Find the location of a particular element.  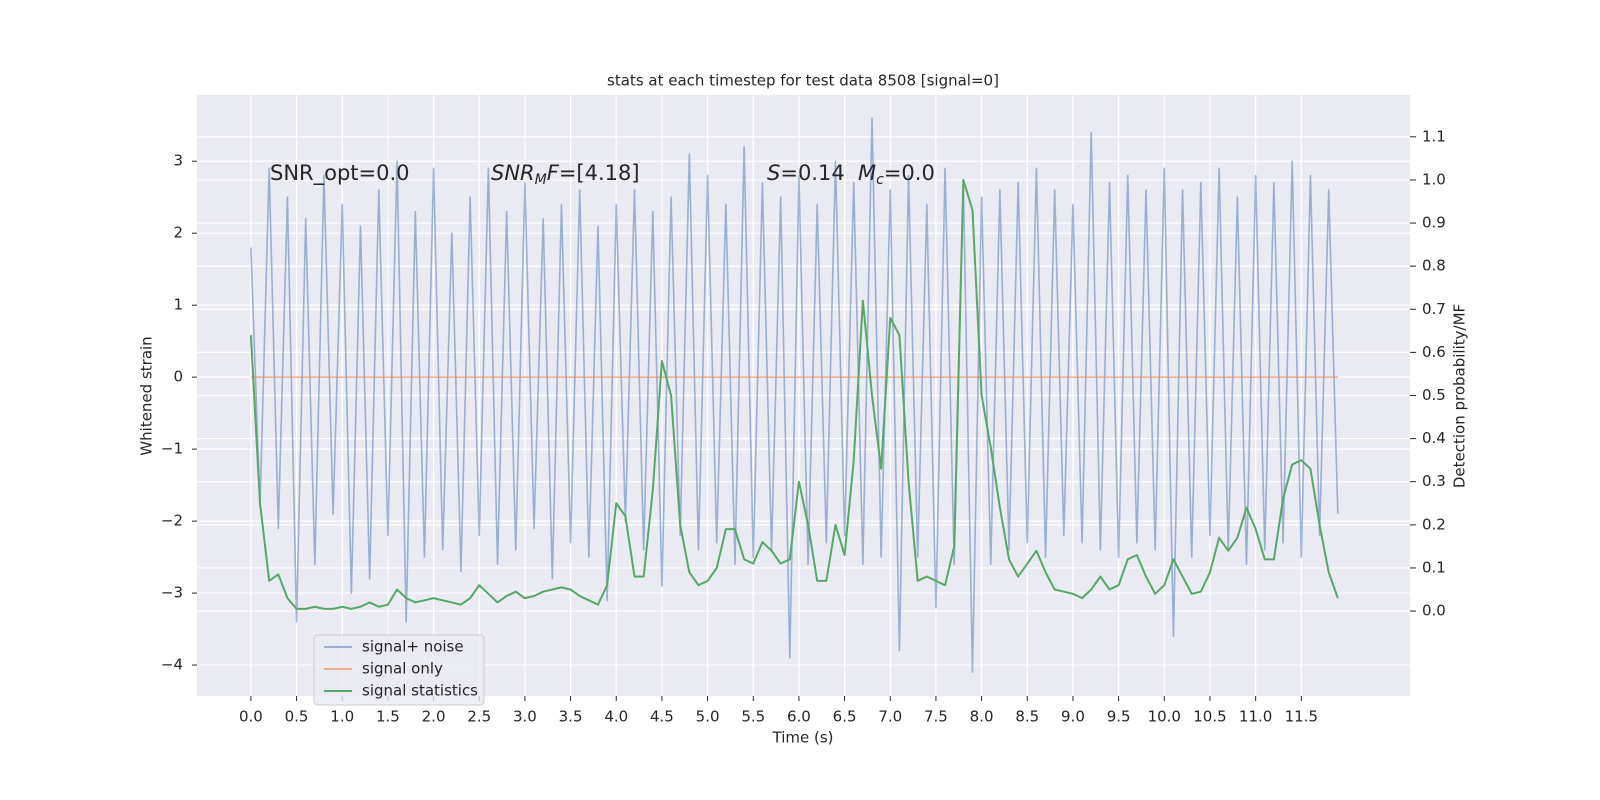

annotation: Mc=0.0 is located at coordinates (896, 174).